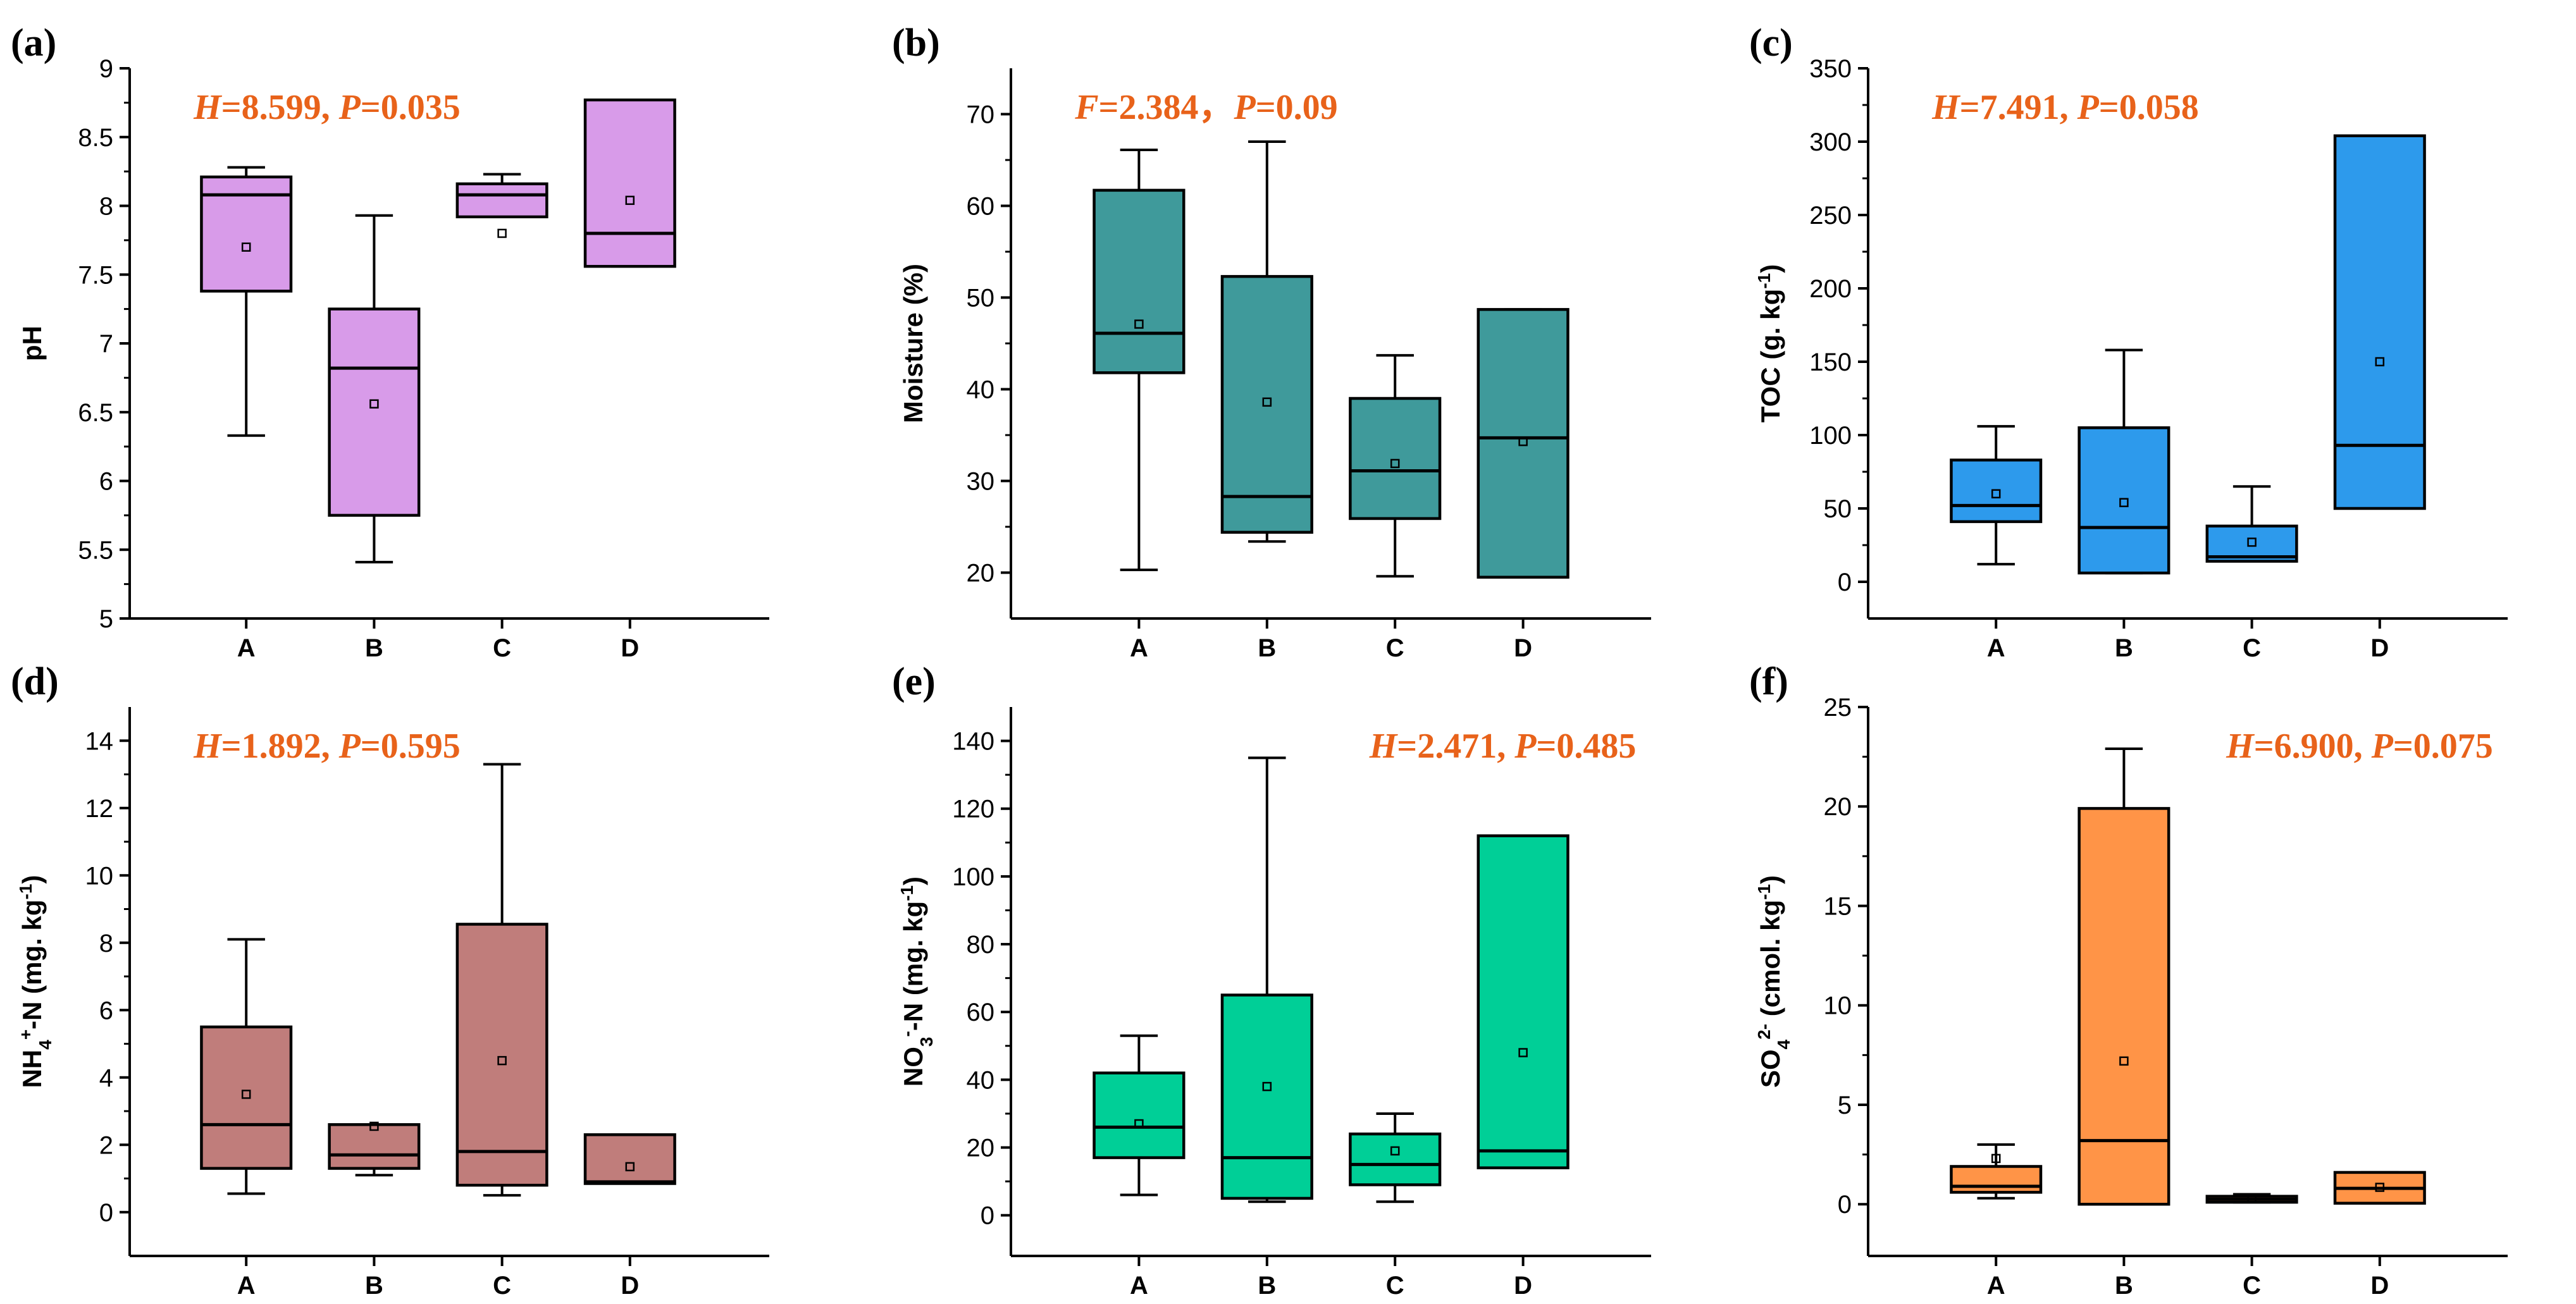  What do you see at coordinates (32, 964) in the screenshot?
I see `y-axis-label-part: -N (mg. kg` at bounding box center [32, 964].